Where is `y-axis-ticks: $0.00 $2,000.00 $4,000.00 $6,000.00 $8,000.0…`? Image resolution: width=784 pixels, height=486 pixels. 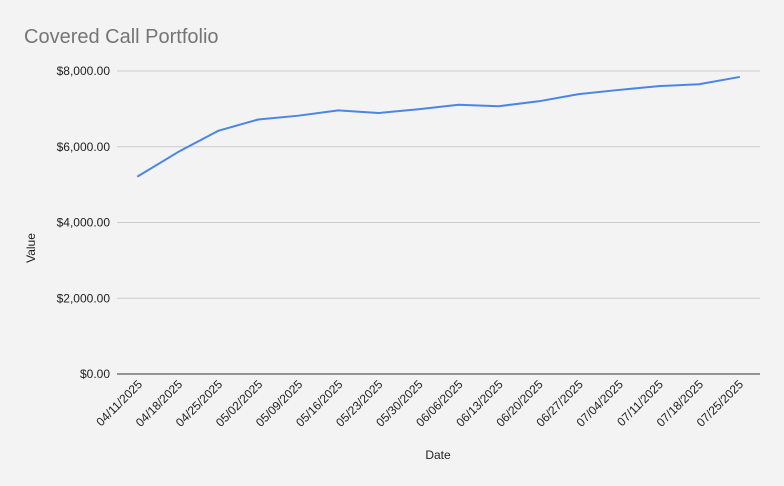
y-axis-ticks: $0.00 $2,000.00 $4,000.00 $6,000.00 $8,000.0… is located at coordinates (84, 222).